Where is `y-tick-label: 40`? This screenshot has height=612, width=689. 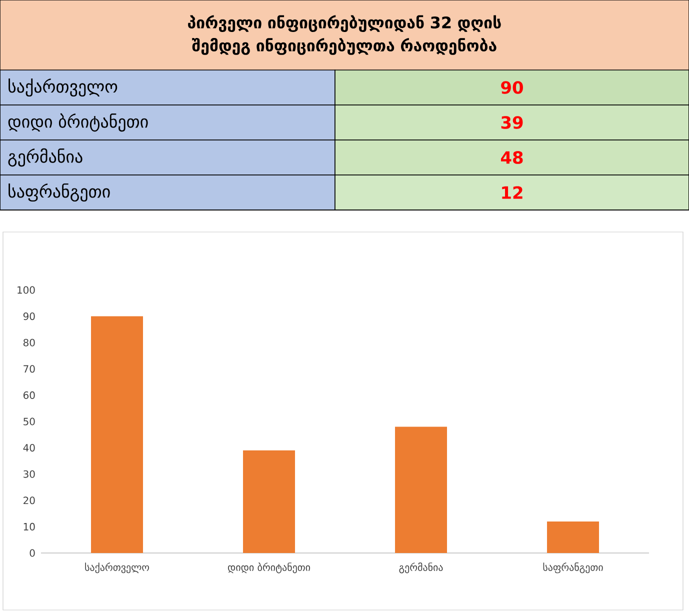
y-tick-label: 40 is located at coordinates (29, 448).